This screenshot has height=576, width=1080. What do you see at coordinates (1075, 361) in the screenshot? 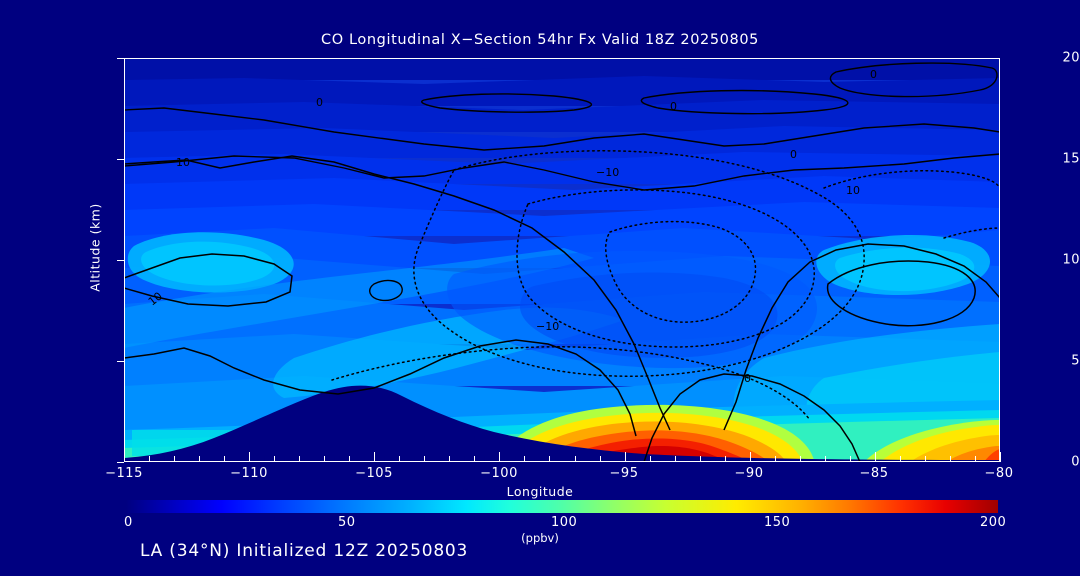
I see `y-tick-label: 5` at bounding box center [1075, 361].